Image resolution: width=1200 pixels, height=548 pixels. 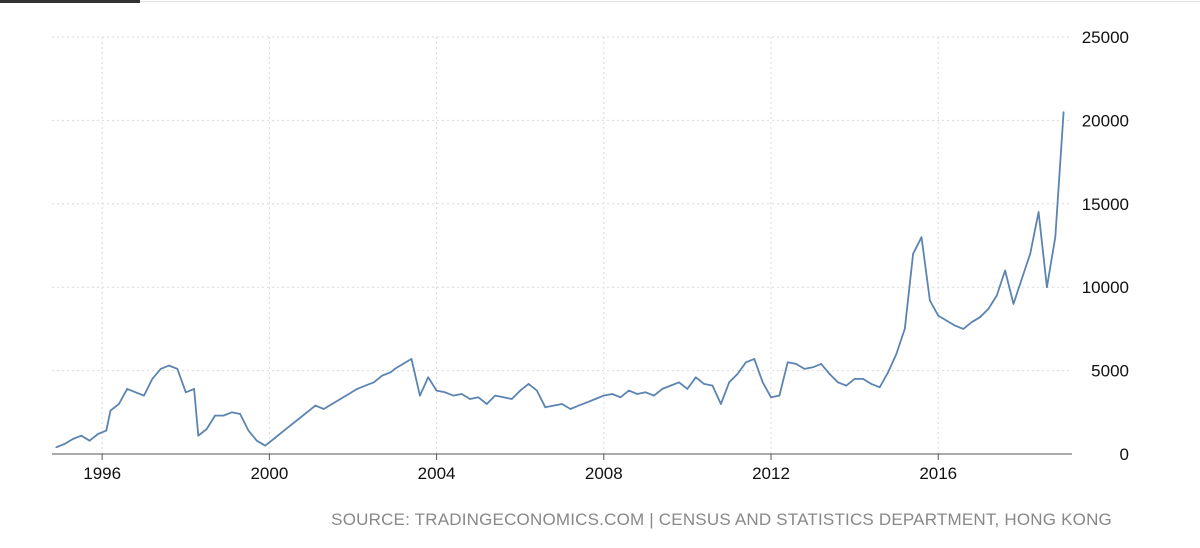 What do you see at coordinates (771, 473) in the screenshot?
I see `x-tick-label: 2012` at bounding box center [771, 473].